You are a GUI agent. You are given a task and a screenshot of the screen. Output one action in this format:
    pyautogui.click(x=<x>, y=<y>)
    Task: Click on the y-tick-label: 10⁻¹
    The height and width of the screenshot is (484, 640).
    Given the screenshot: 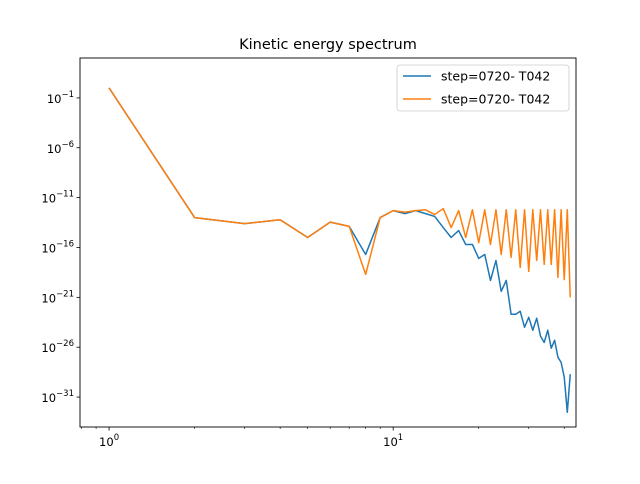 What is the action you would take?
    pyautogui.click(x=60, y=98)
    